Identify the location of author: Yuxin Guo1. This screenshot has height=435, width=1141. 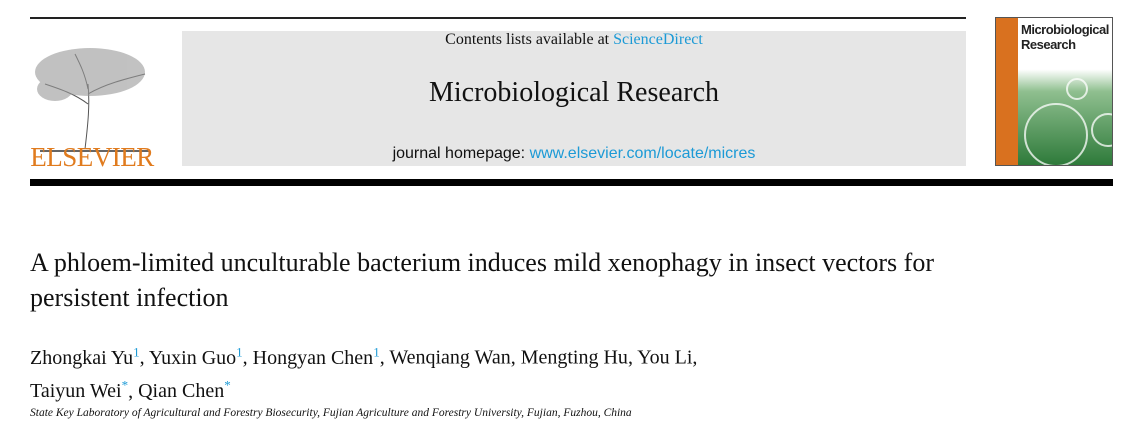
(195, 356).